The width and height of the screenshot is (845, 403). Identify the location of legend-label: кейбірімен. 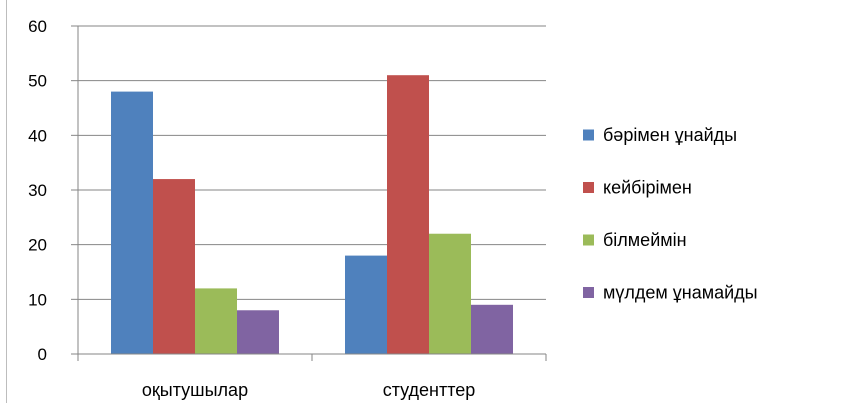
(647, 188).